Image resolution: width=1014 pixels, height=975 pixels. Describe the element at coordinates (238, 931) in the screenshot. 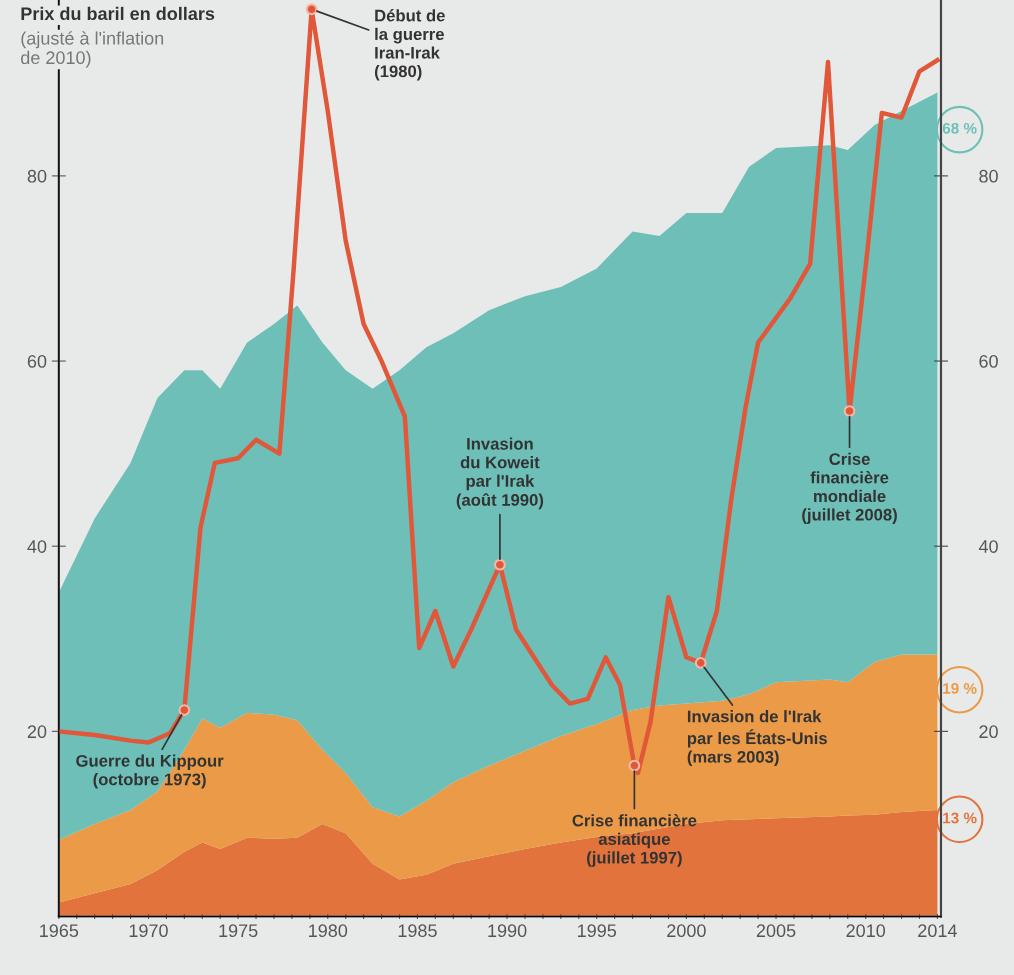

I see `x-tick-label: 1975` at that location.